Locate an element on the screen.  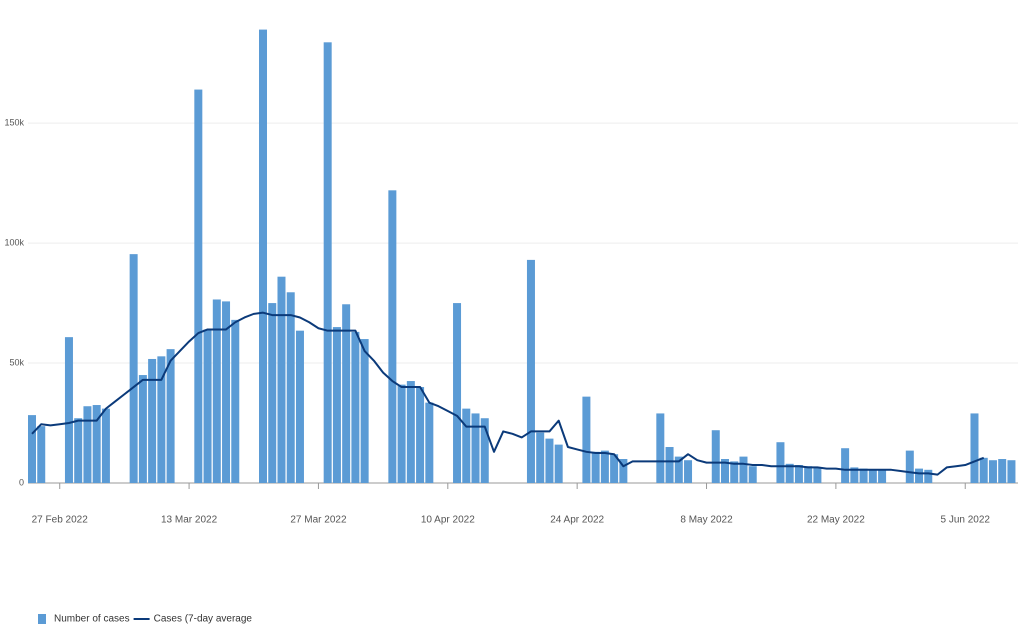
x-tick-label: 10 Apr 2022 is located at coordinates (448, 520).